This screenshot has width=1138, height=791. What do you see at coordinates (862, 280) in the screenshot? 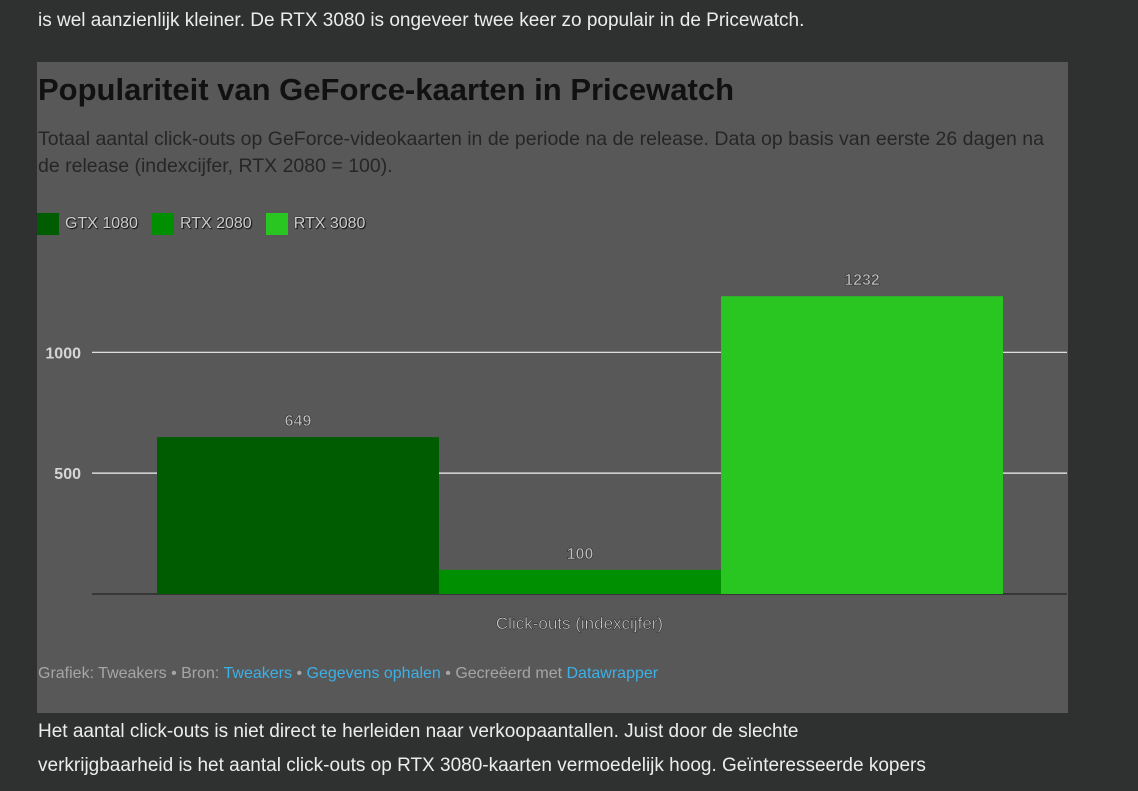
I see `bar-value-label: 1232` at bounding box center [862, 280].